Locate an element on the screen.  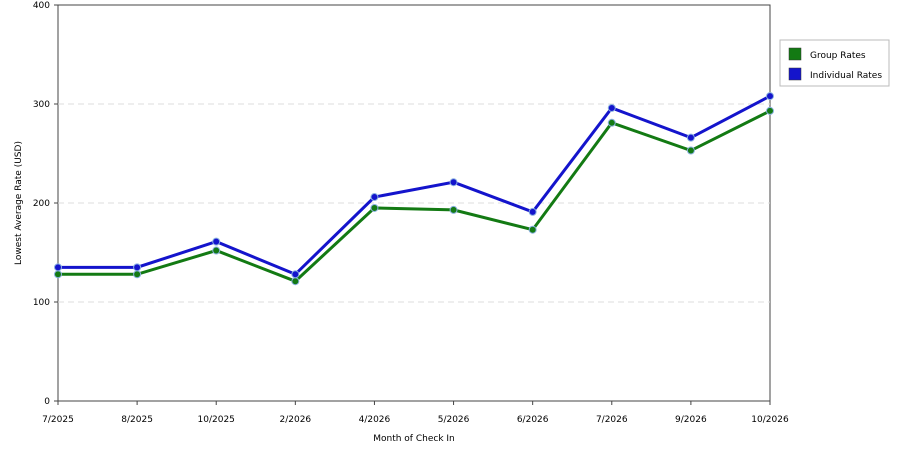
x-tick-label: 8/2025 is located at coordinates (137, 420).